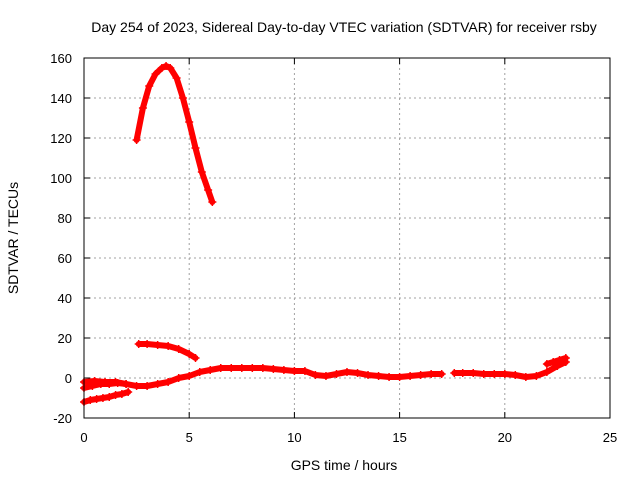  What do you see at coordinates (61, 238) in the screenshot?
I see `y-tick-labels: -20 0 20 40 60 80 100 120 140 160` at bounding box center [61, 238].